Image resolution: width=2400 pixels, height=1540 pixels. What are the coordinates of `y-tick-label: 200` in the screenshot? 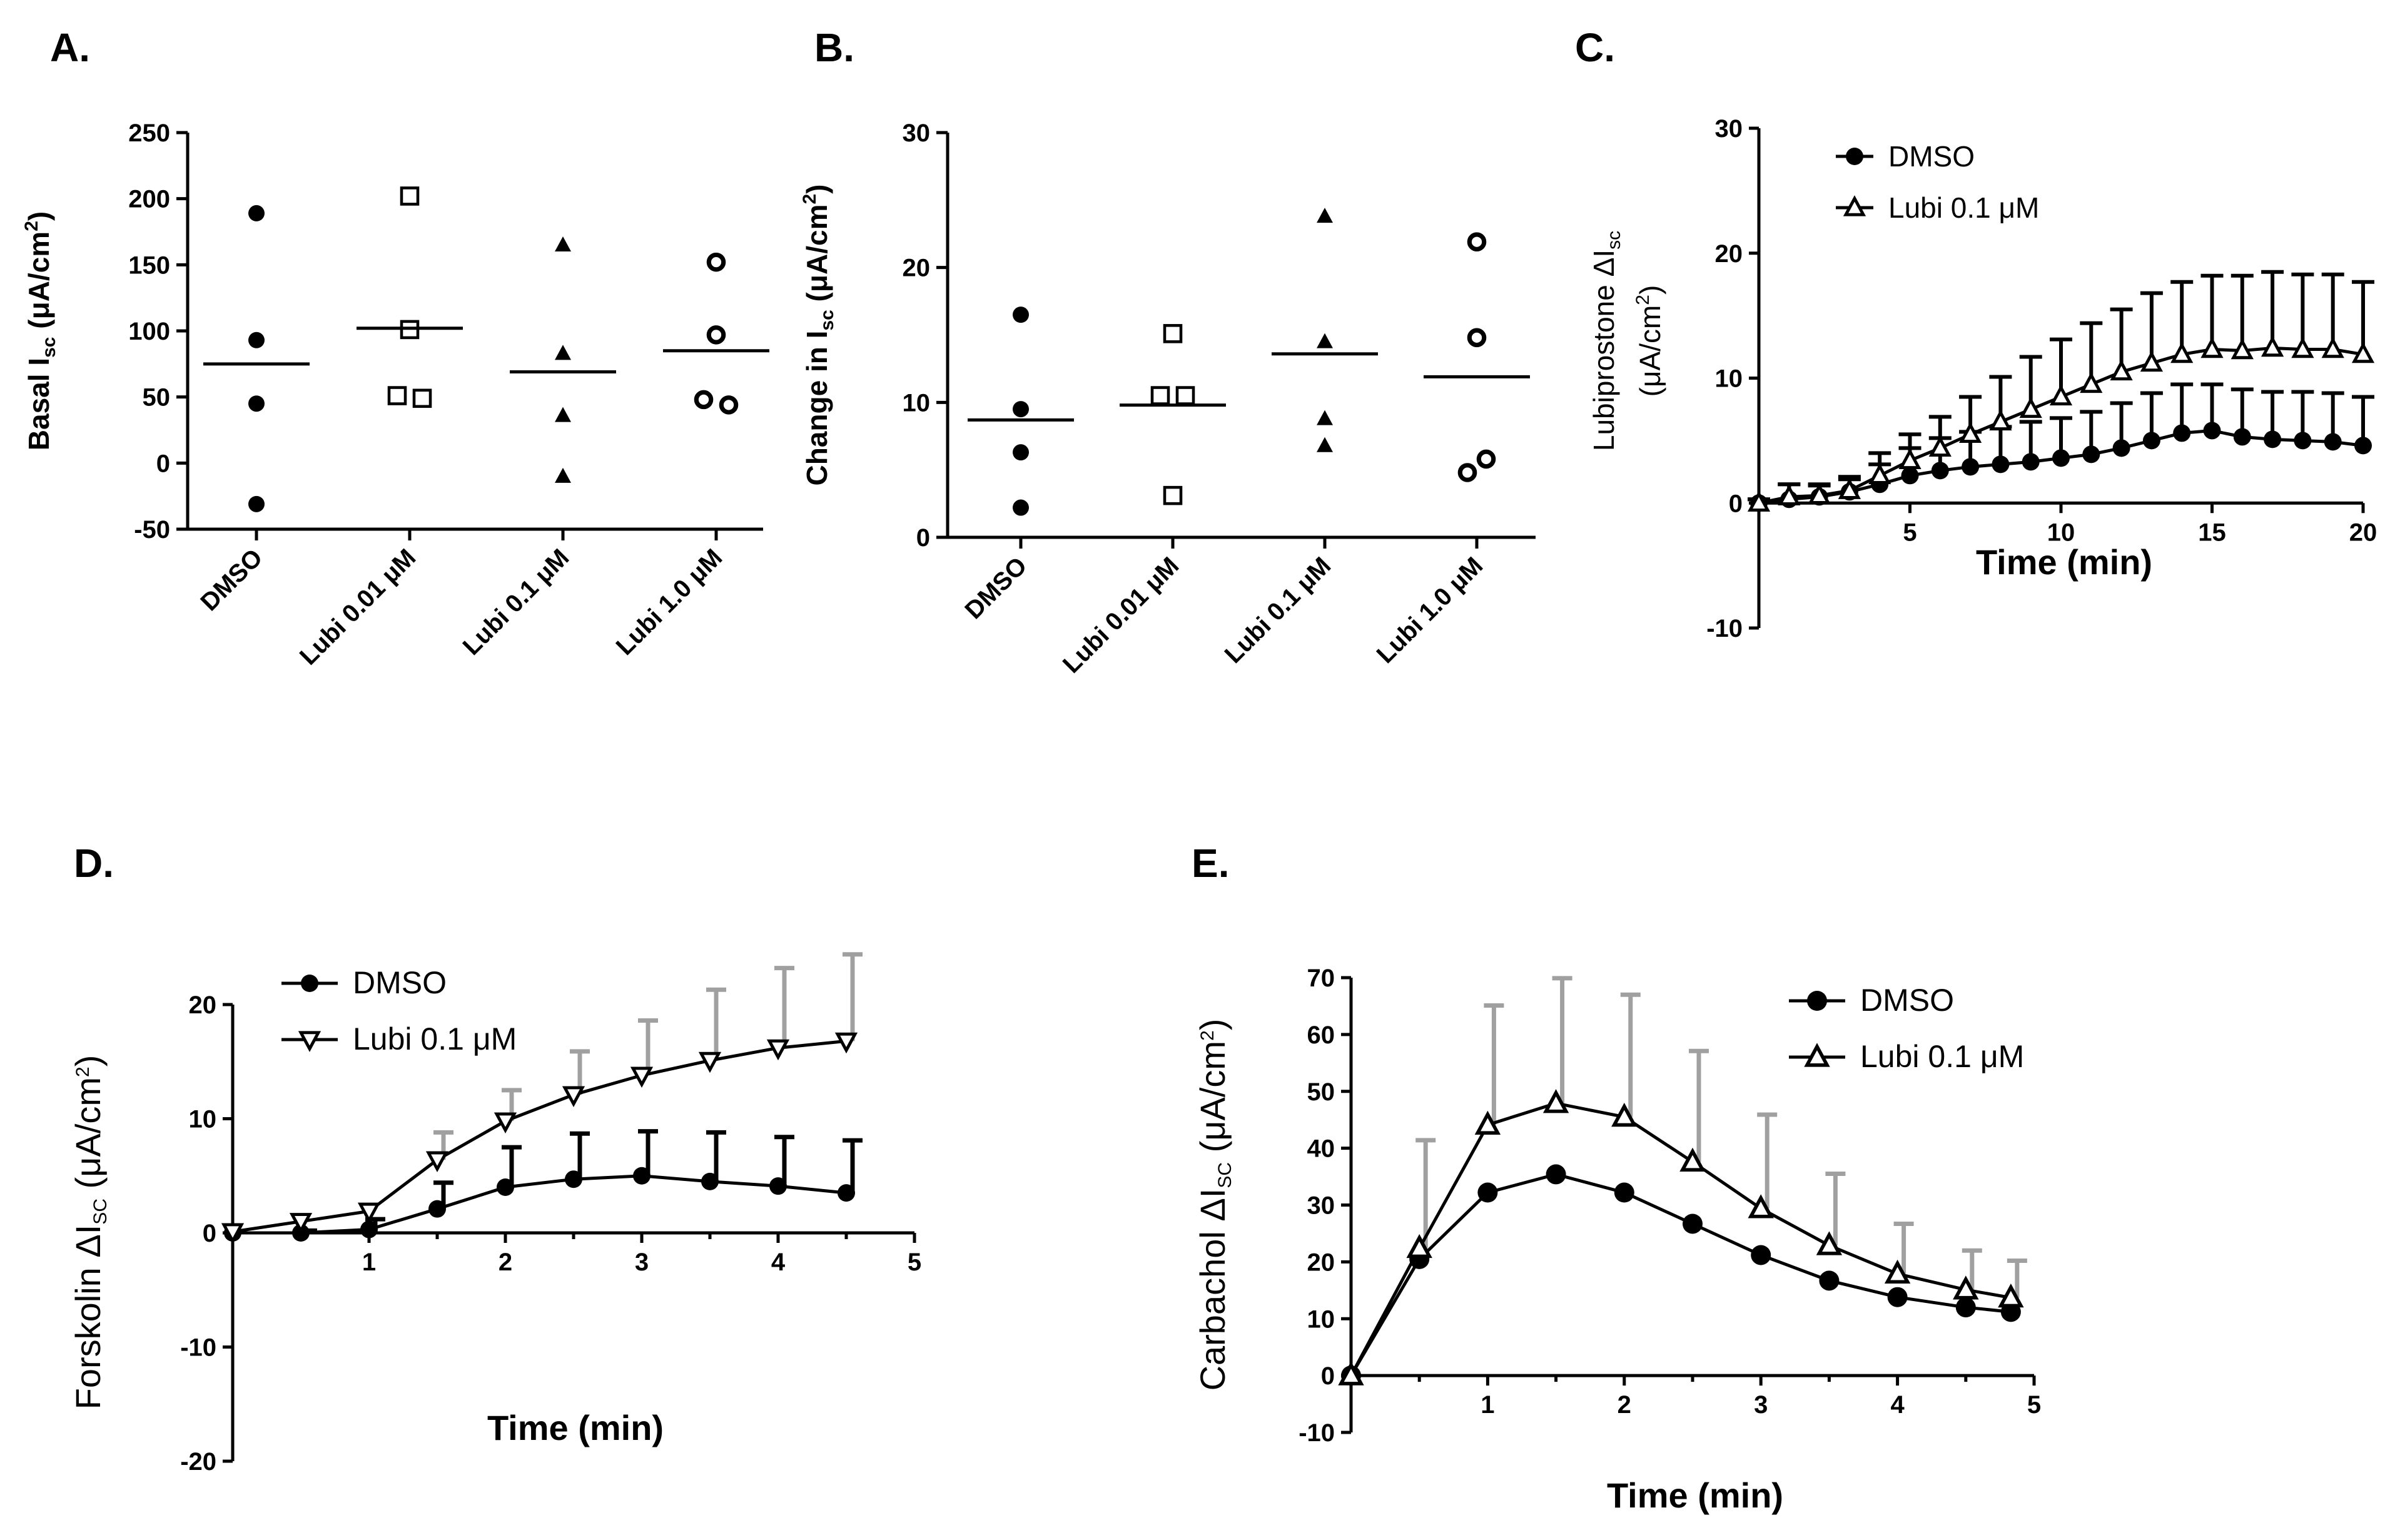 It's located at (149, 199).